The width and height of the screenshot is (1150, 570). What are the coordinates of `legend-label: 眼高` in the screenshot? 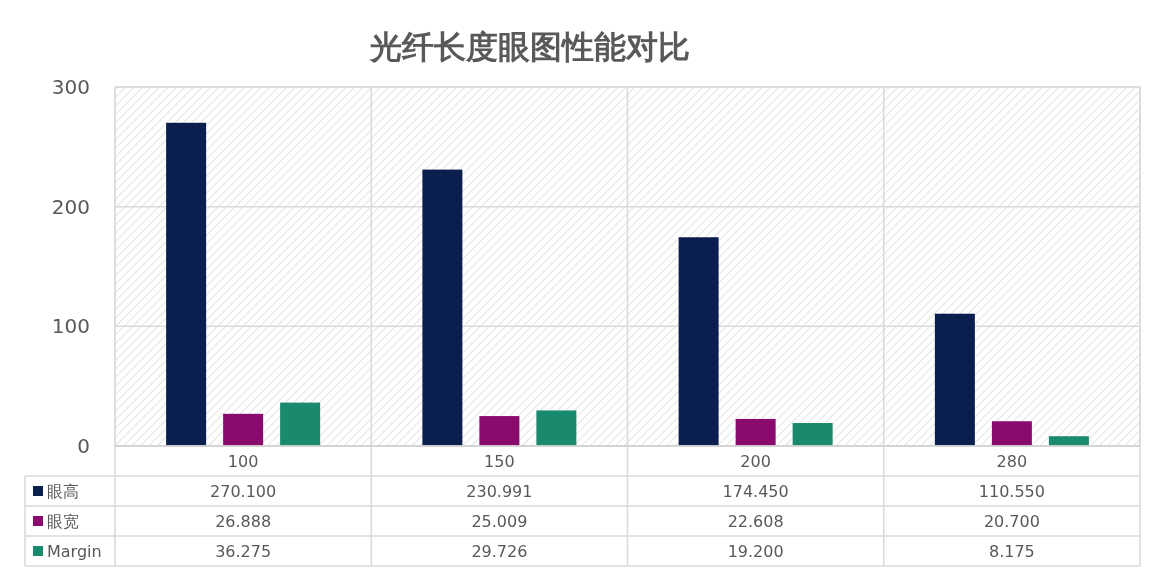 It's located at (63, 491).